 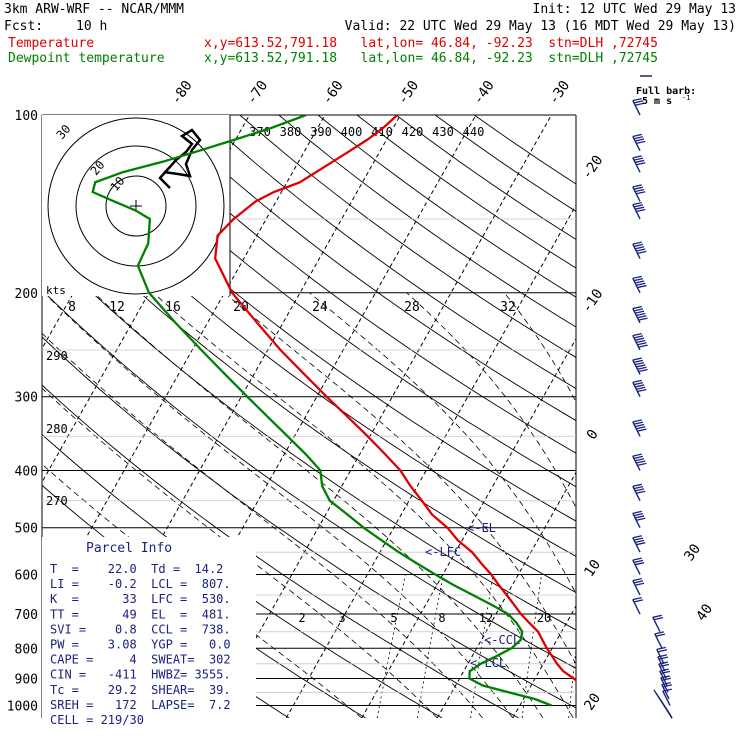 What do you see at coordinates (704, 612) in the screenshot?
I see `isotherm-label-40: 40` at bounding box center [704, 612].